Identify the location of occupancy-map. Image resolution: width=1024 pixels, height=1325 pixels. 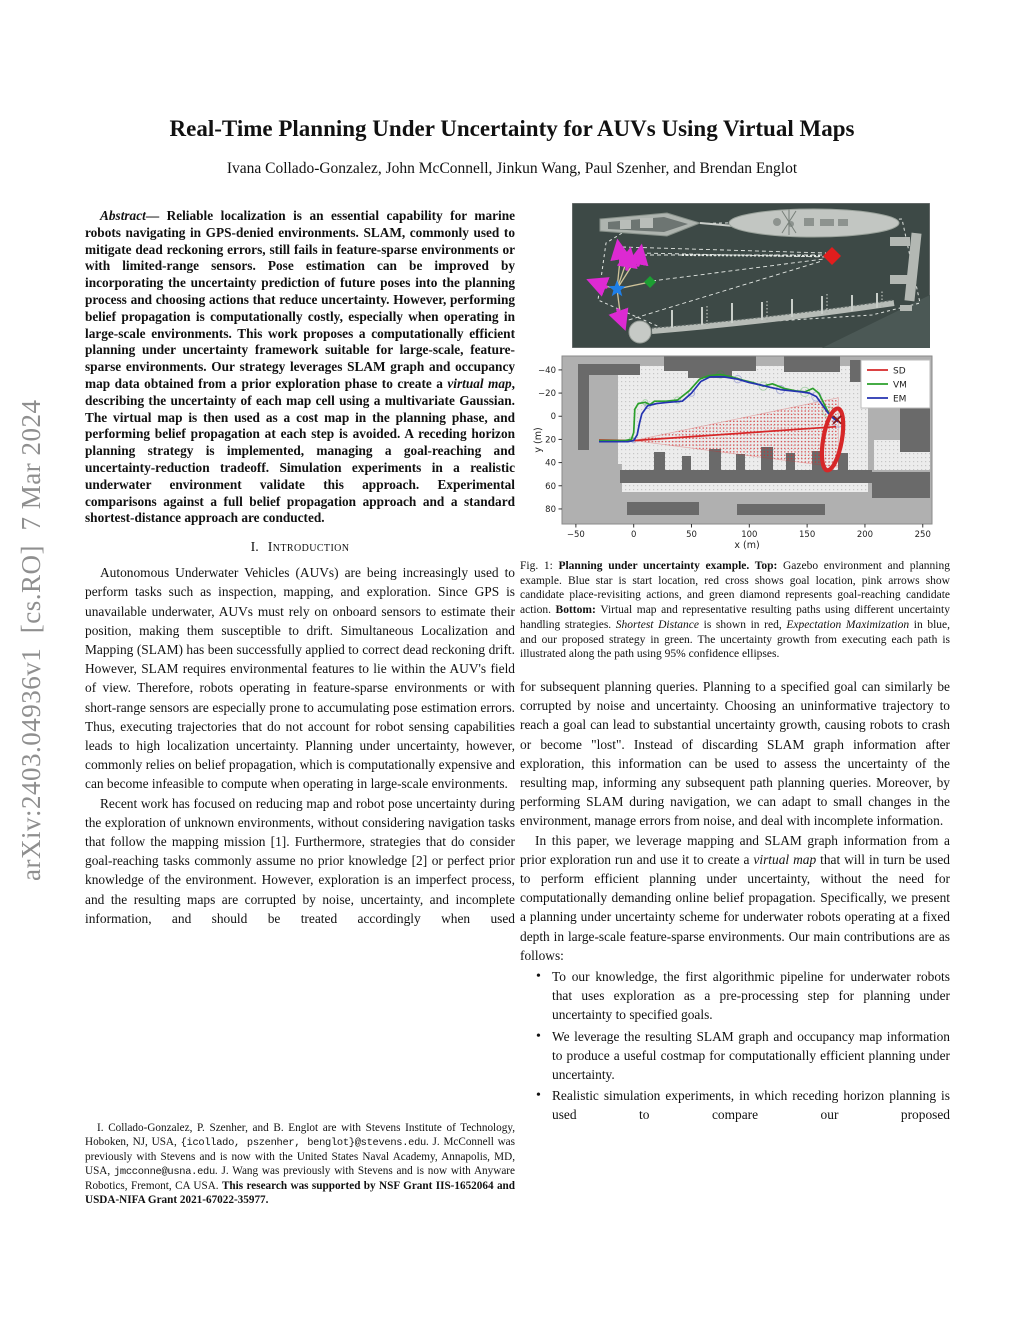
(747, 440).